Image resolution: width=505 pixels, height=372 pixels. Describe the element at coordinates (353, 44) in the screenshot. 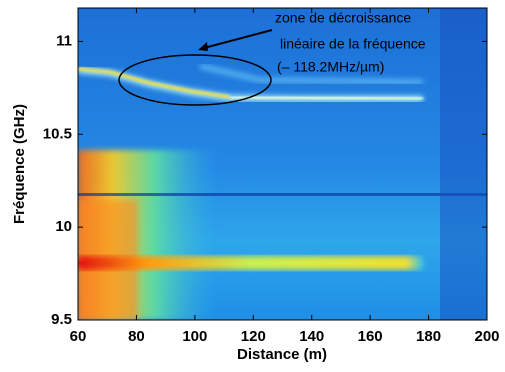

I see `annotation: linéaire de la fréquence` at that location.